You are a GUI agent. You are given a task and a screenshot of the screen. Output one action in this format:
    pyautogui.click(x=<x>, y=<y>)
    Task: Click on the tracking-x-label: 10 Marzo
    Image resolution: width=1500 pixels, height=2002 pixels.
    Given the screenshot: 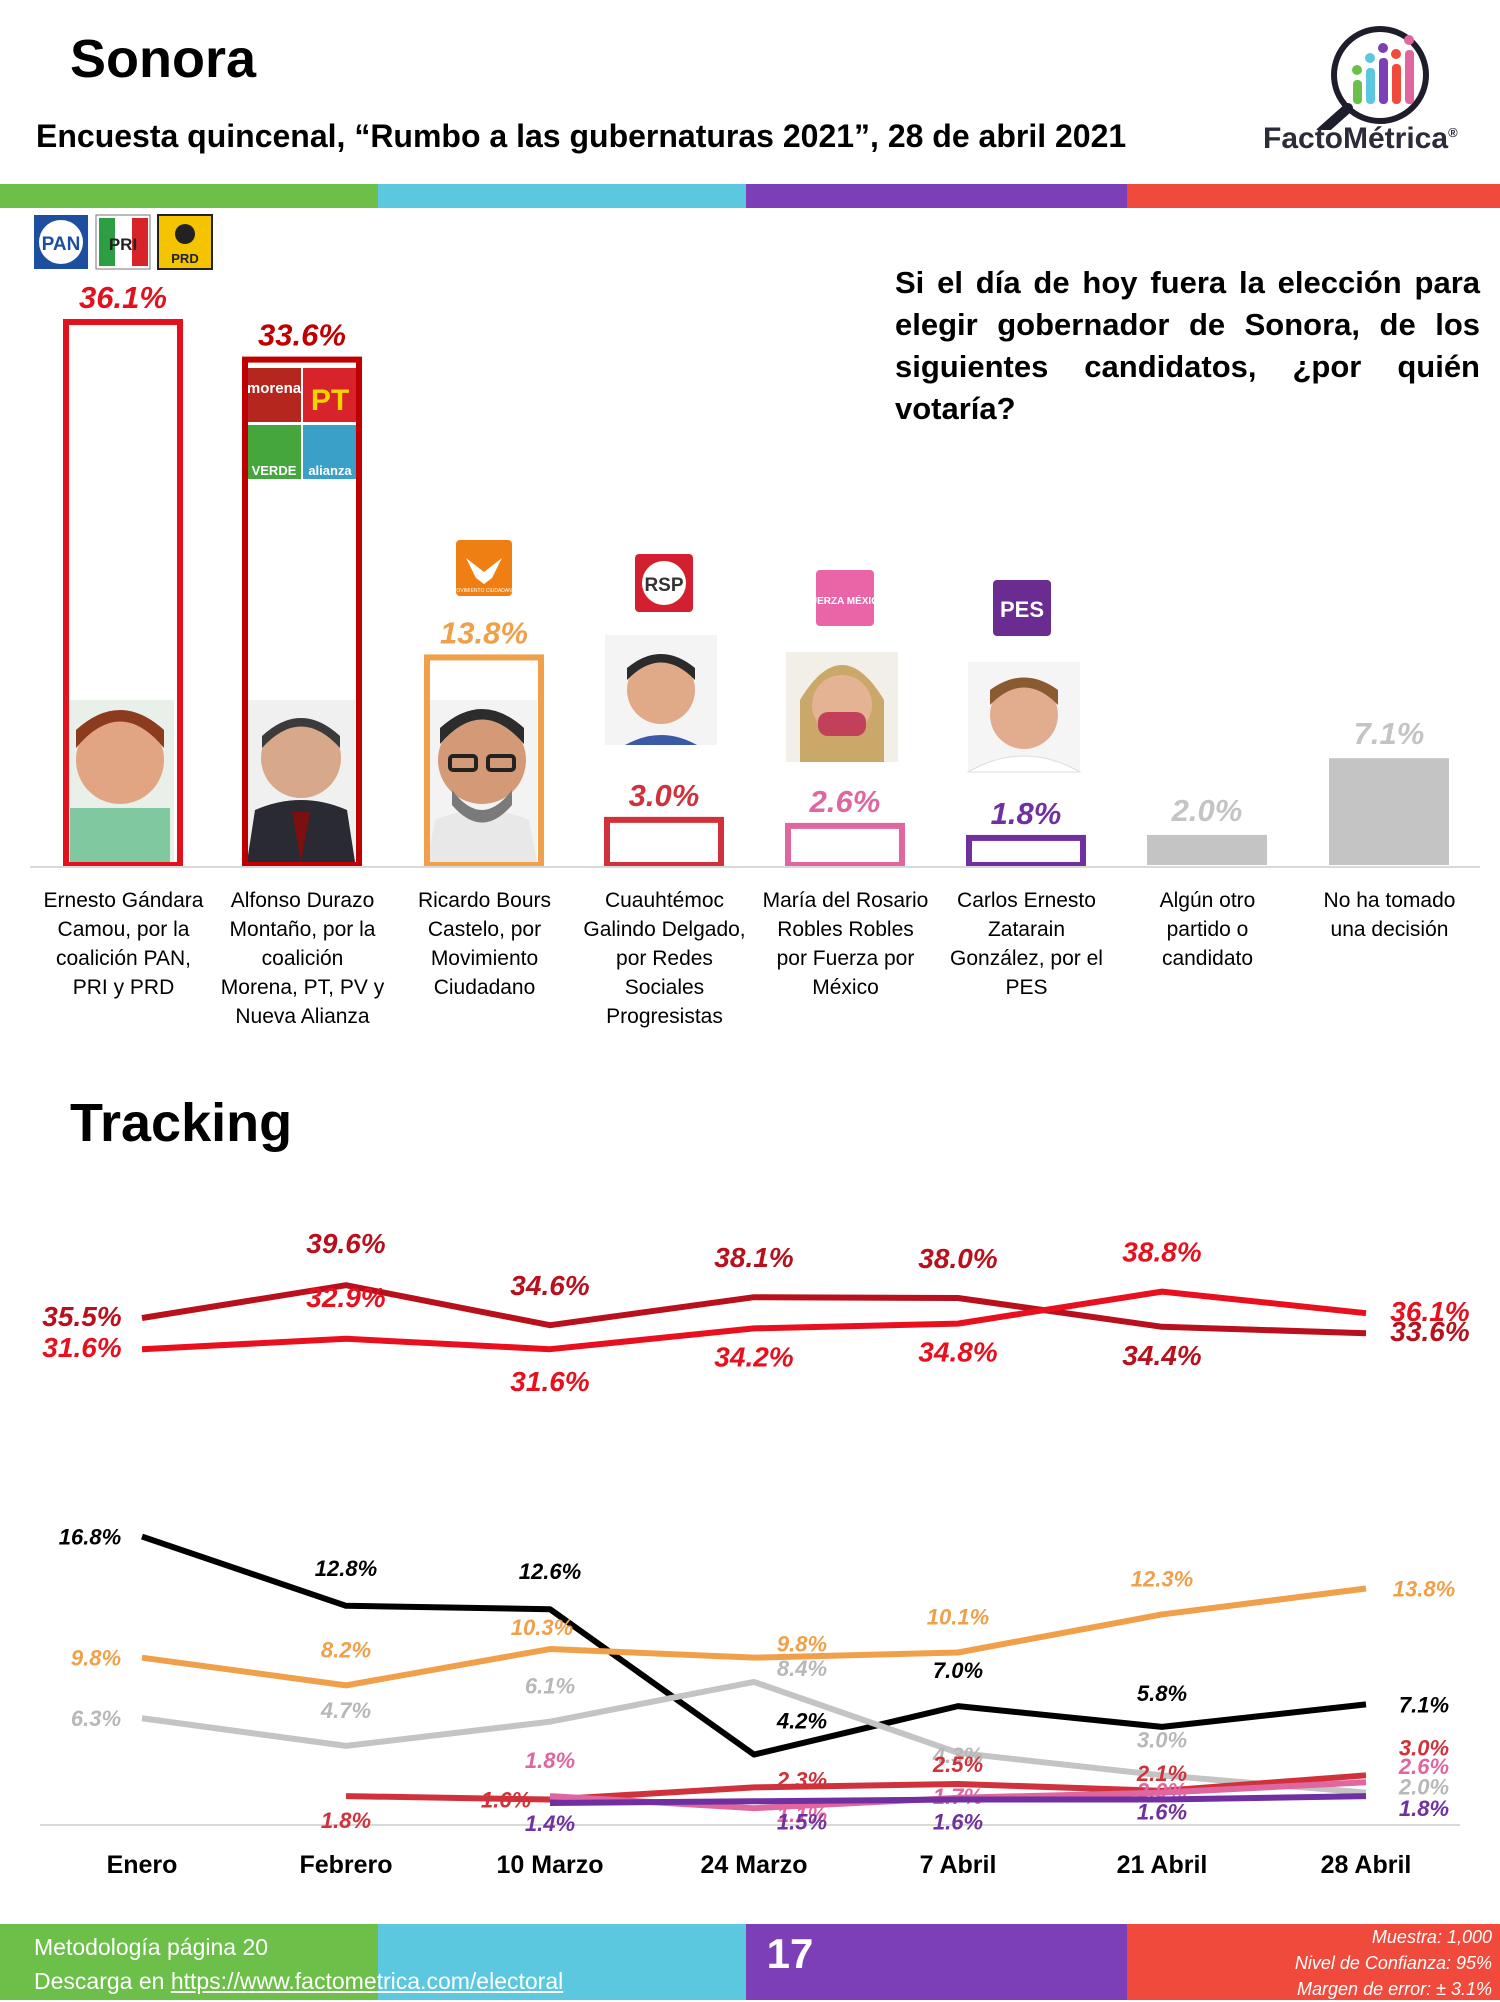 What is the action you would take?
    pyautogui.click(x=550, y=1865)
    